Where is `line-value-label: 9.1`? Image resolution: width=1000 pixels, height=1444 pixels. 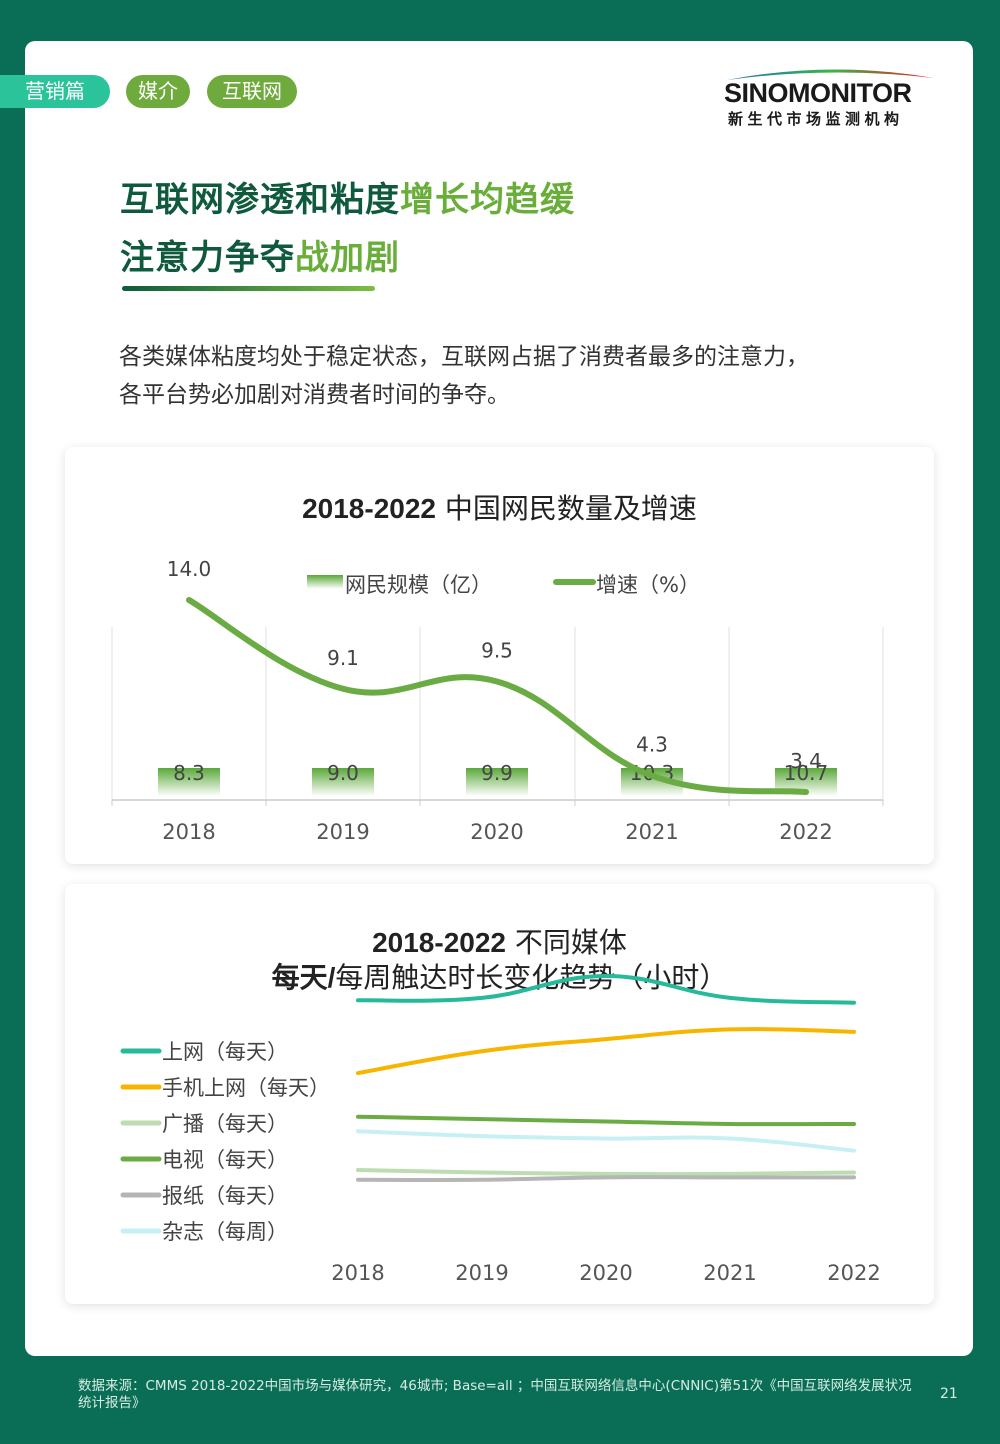 line-value-label: 9.1 is located at coordinates (343, 658).